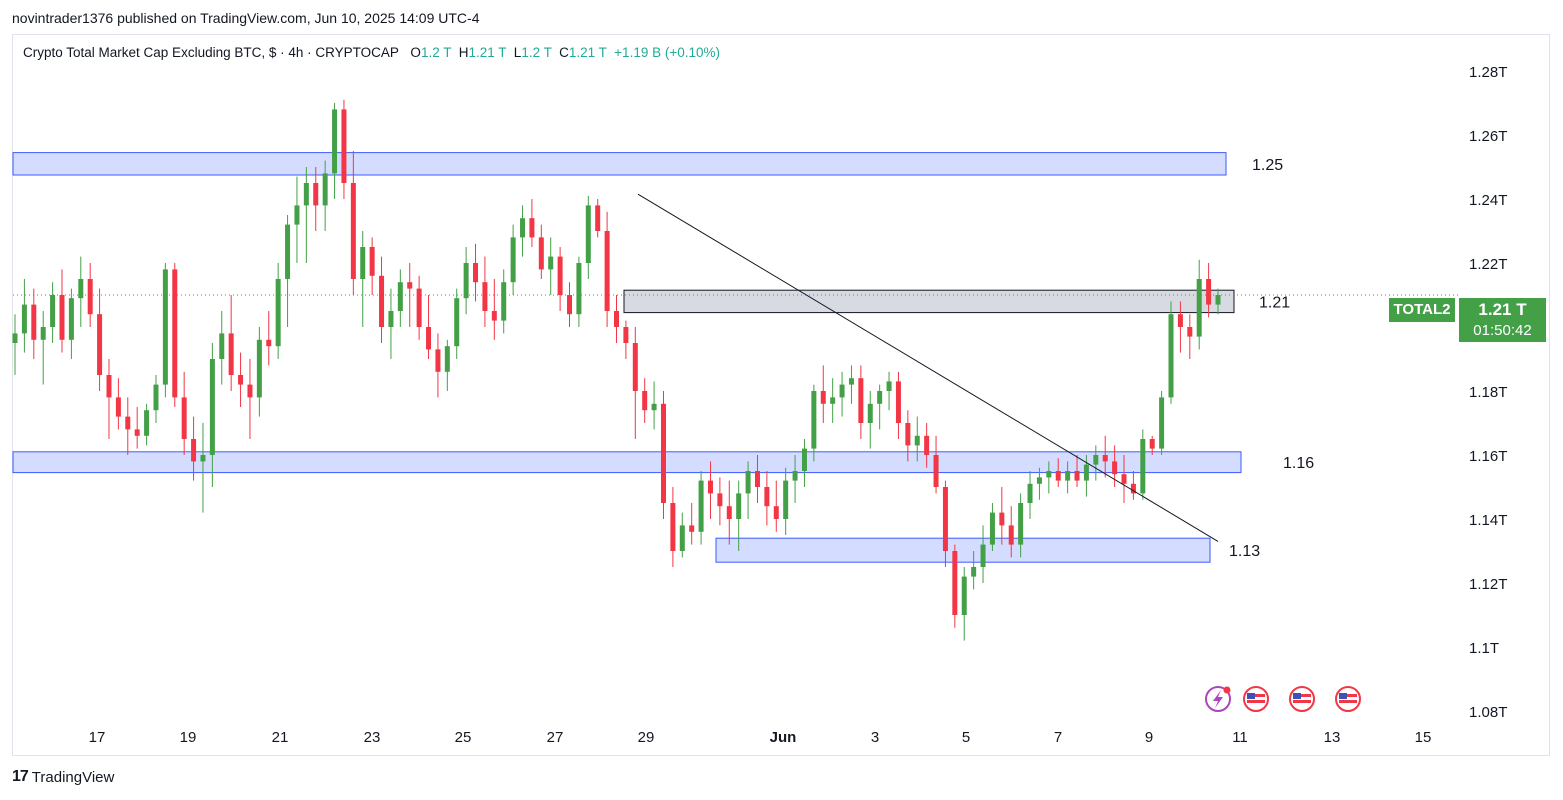  I want to click on zone-label: 1.25, so click(1267, 165).